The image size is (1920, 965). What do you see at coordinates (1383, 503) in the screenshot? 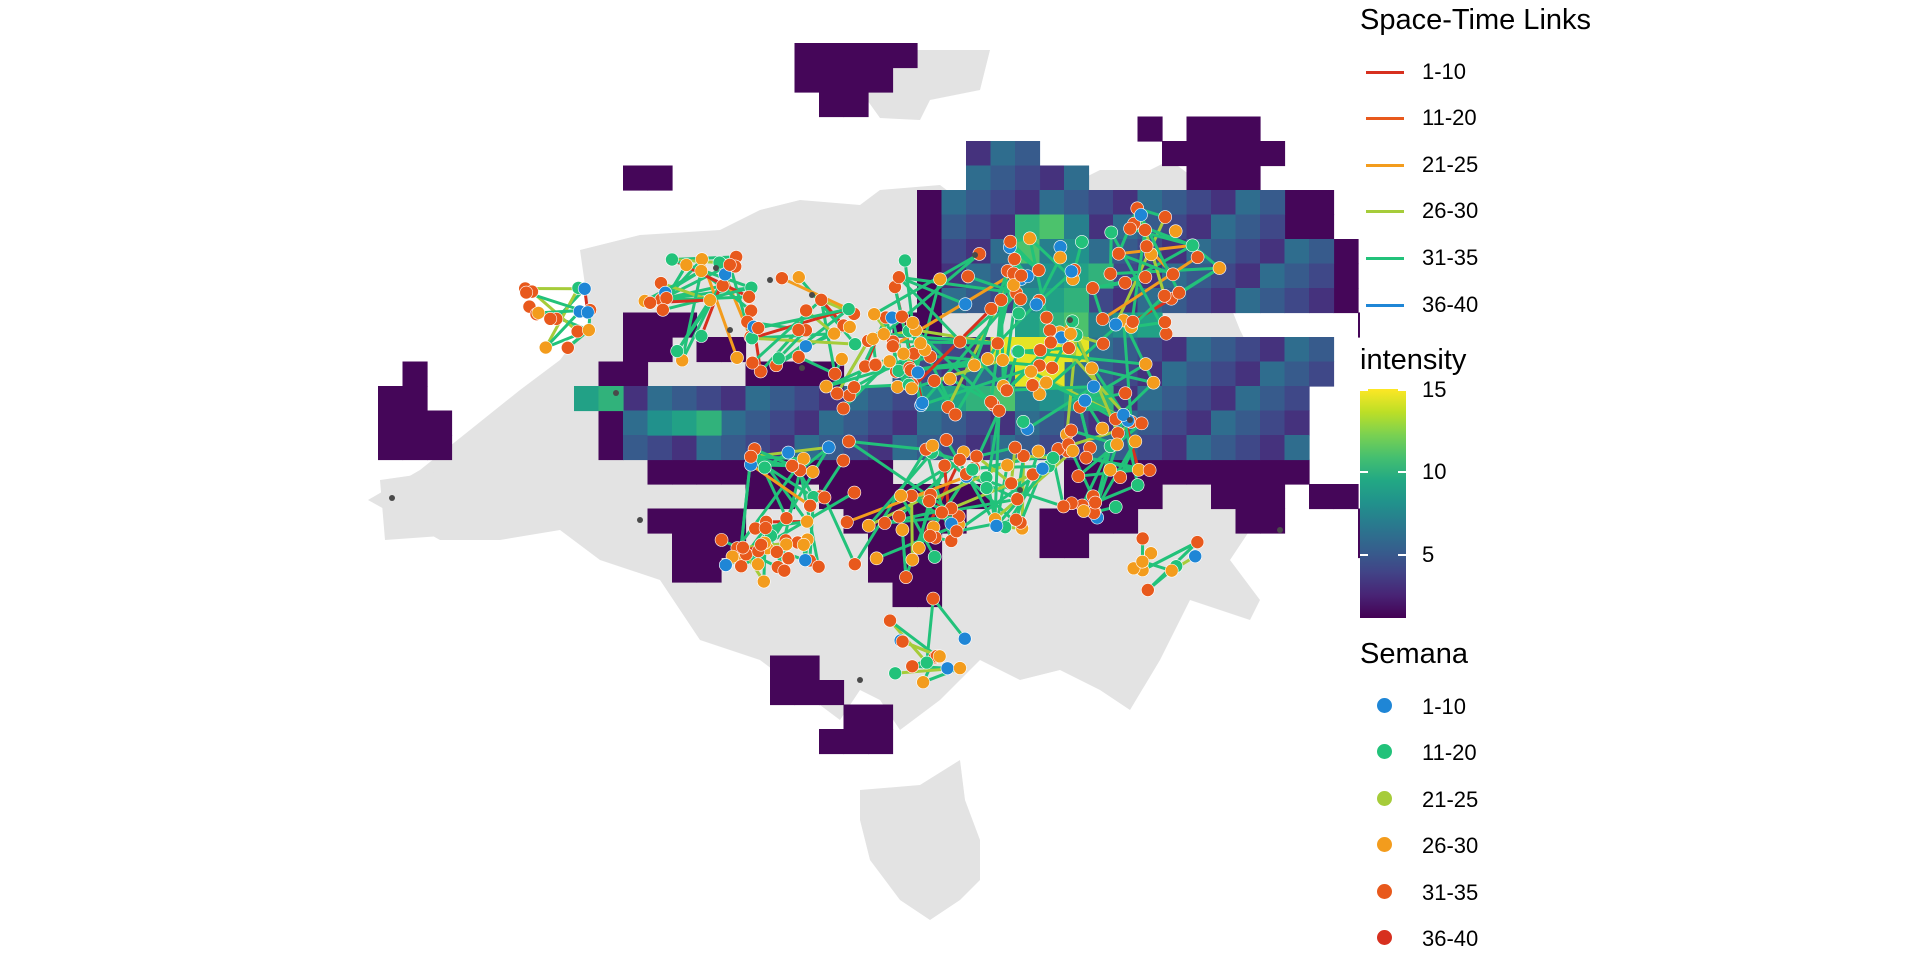
I see `intensity-colorbar` at bounding box center [1383, 503].